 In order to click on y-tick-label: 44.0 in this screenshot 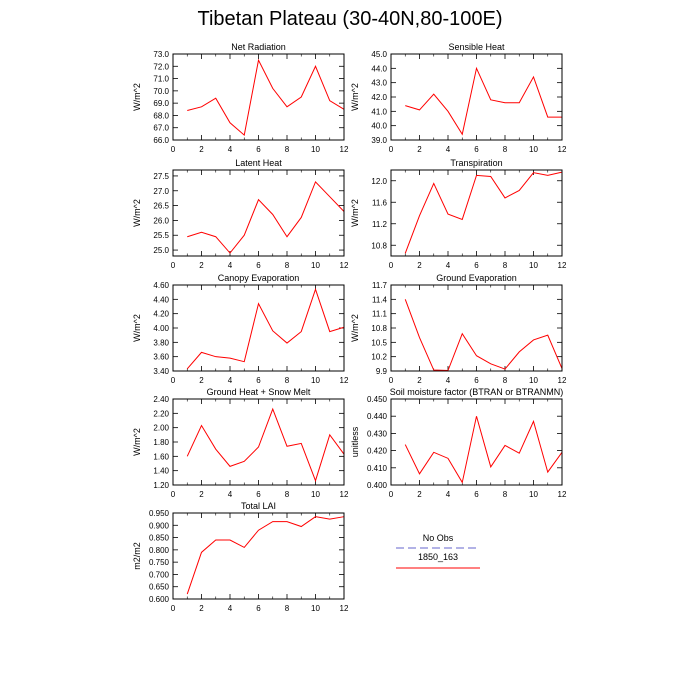, I will do `click(379, 68)`.